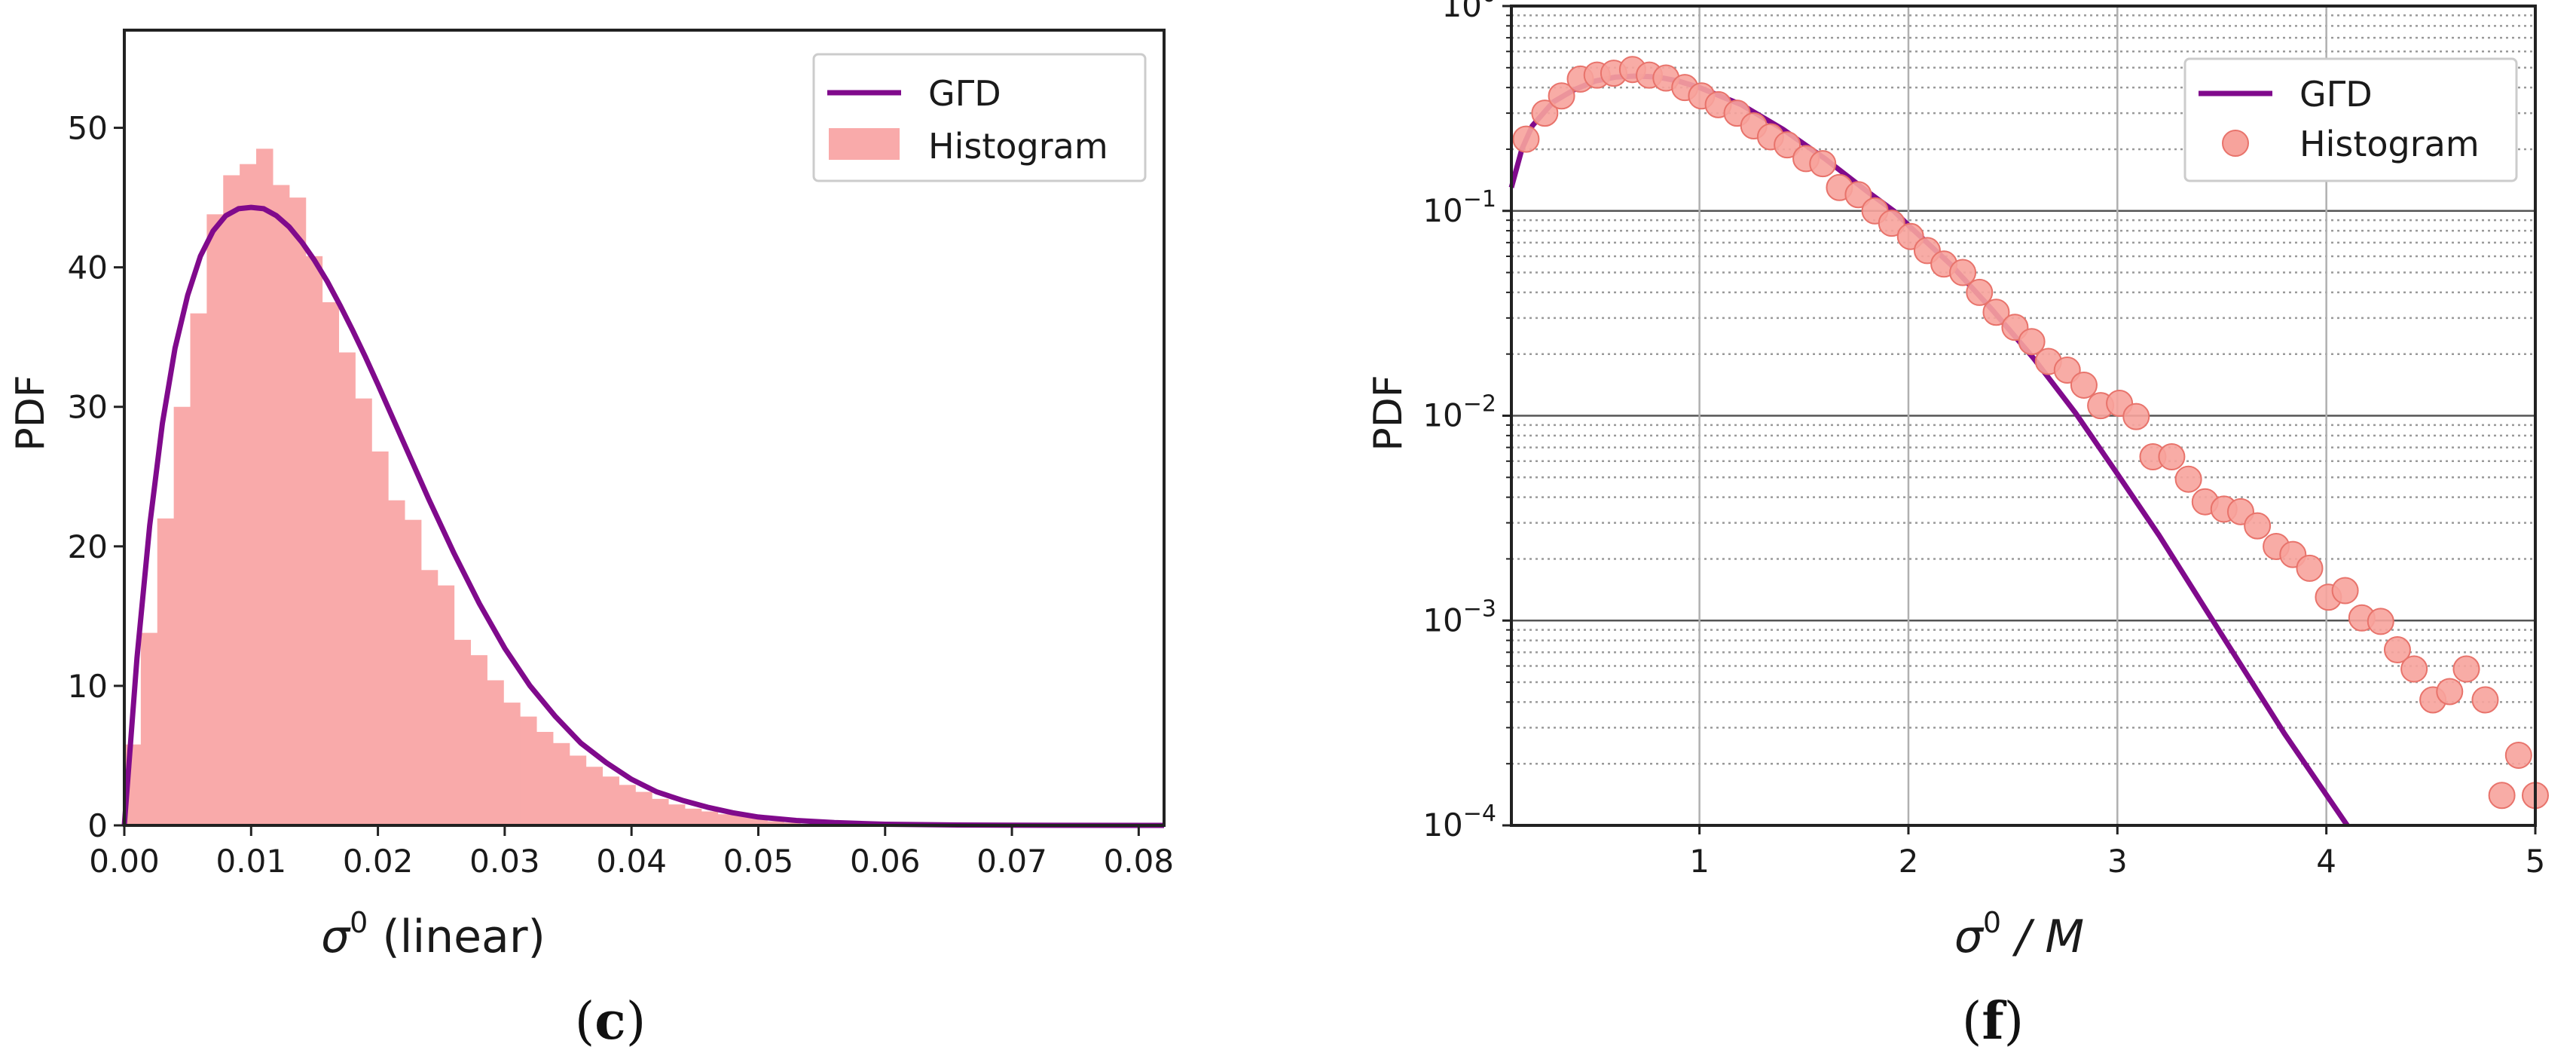 The height and width of the screenshot is (1050, 2576). What do you see at coordinates (979, 117) in the screenshot?
I see `left-legend: GΓD Histogram` at bounding box center [979, 117].